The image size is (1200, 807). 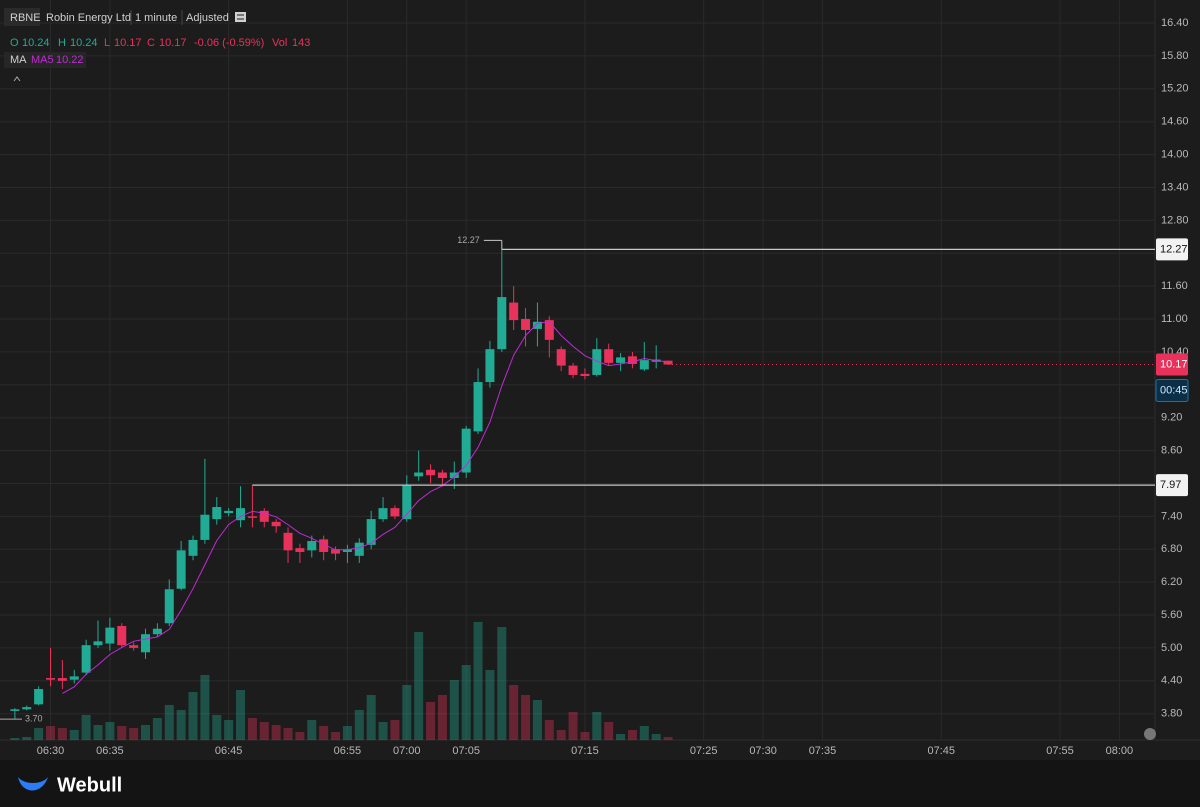 I want to click on low-marker-label: 3.70, so click(x=34, y=719).